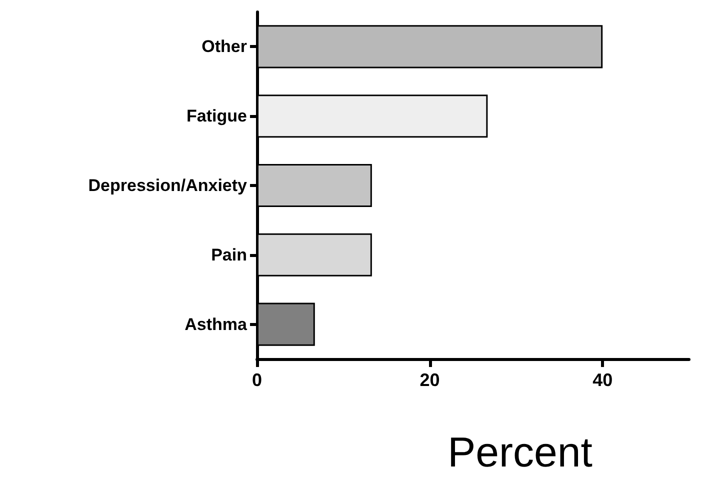 This screenshot has height=478, width=703. Describe the element at coordinates (520, 452) in the screenshot. I see `x-axis-title: Percent` at that location.